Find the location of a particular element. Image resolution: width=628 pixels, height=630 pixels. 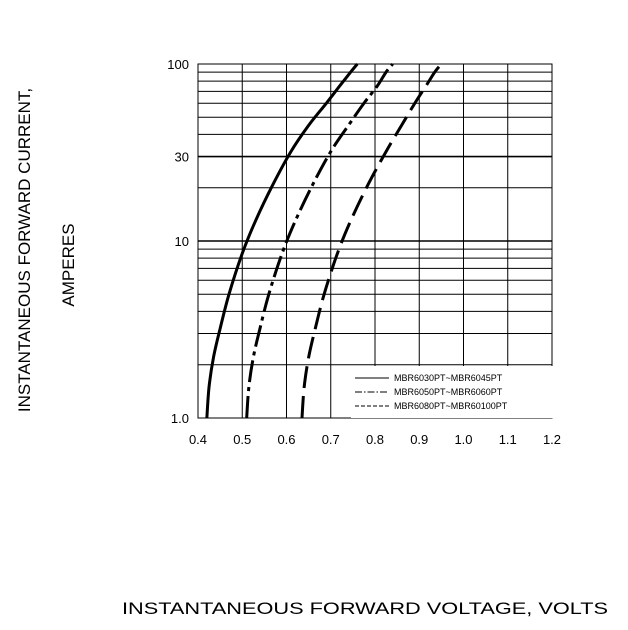

y-axis-title-line2: AMPERES is located at coordinates (68, 264).